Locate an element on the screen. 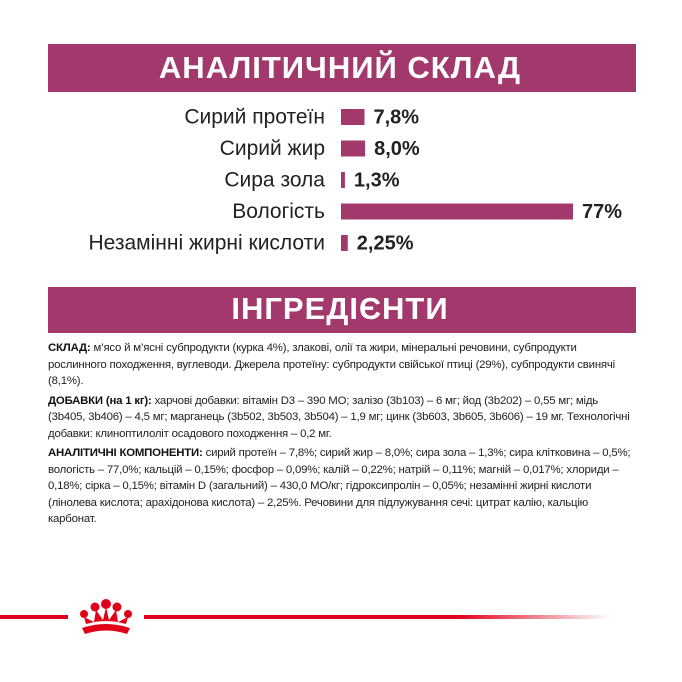  value-label: 8,0% is located at coordinates (397, 149).